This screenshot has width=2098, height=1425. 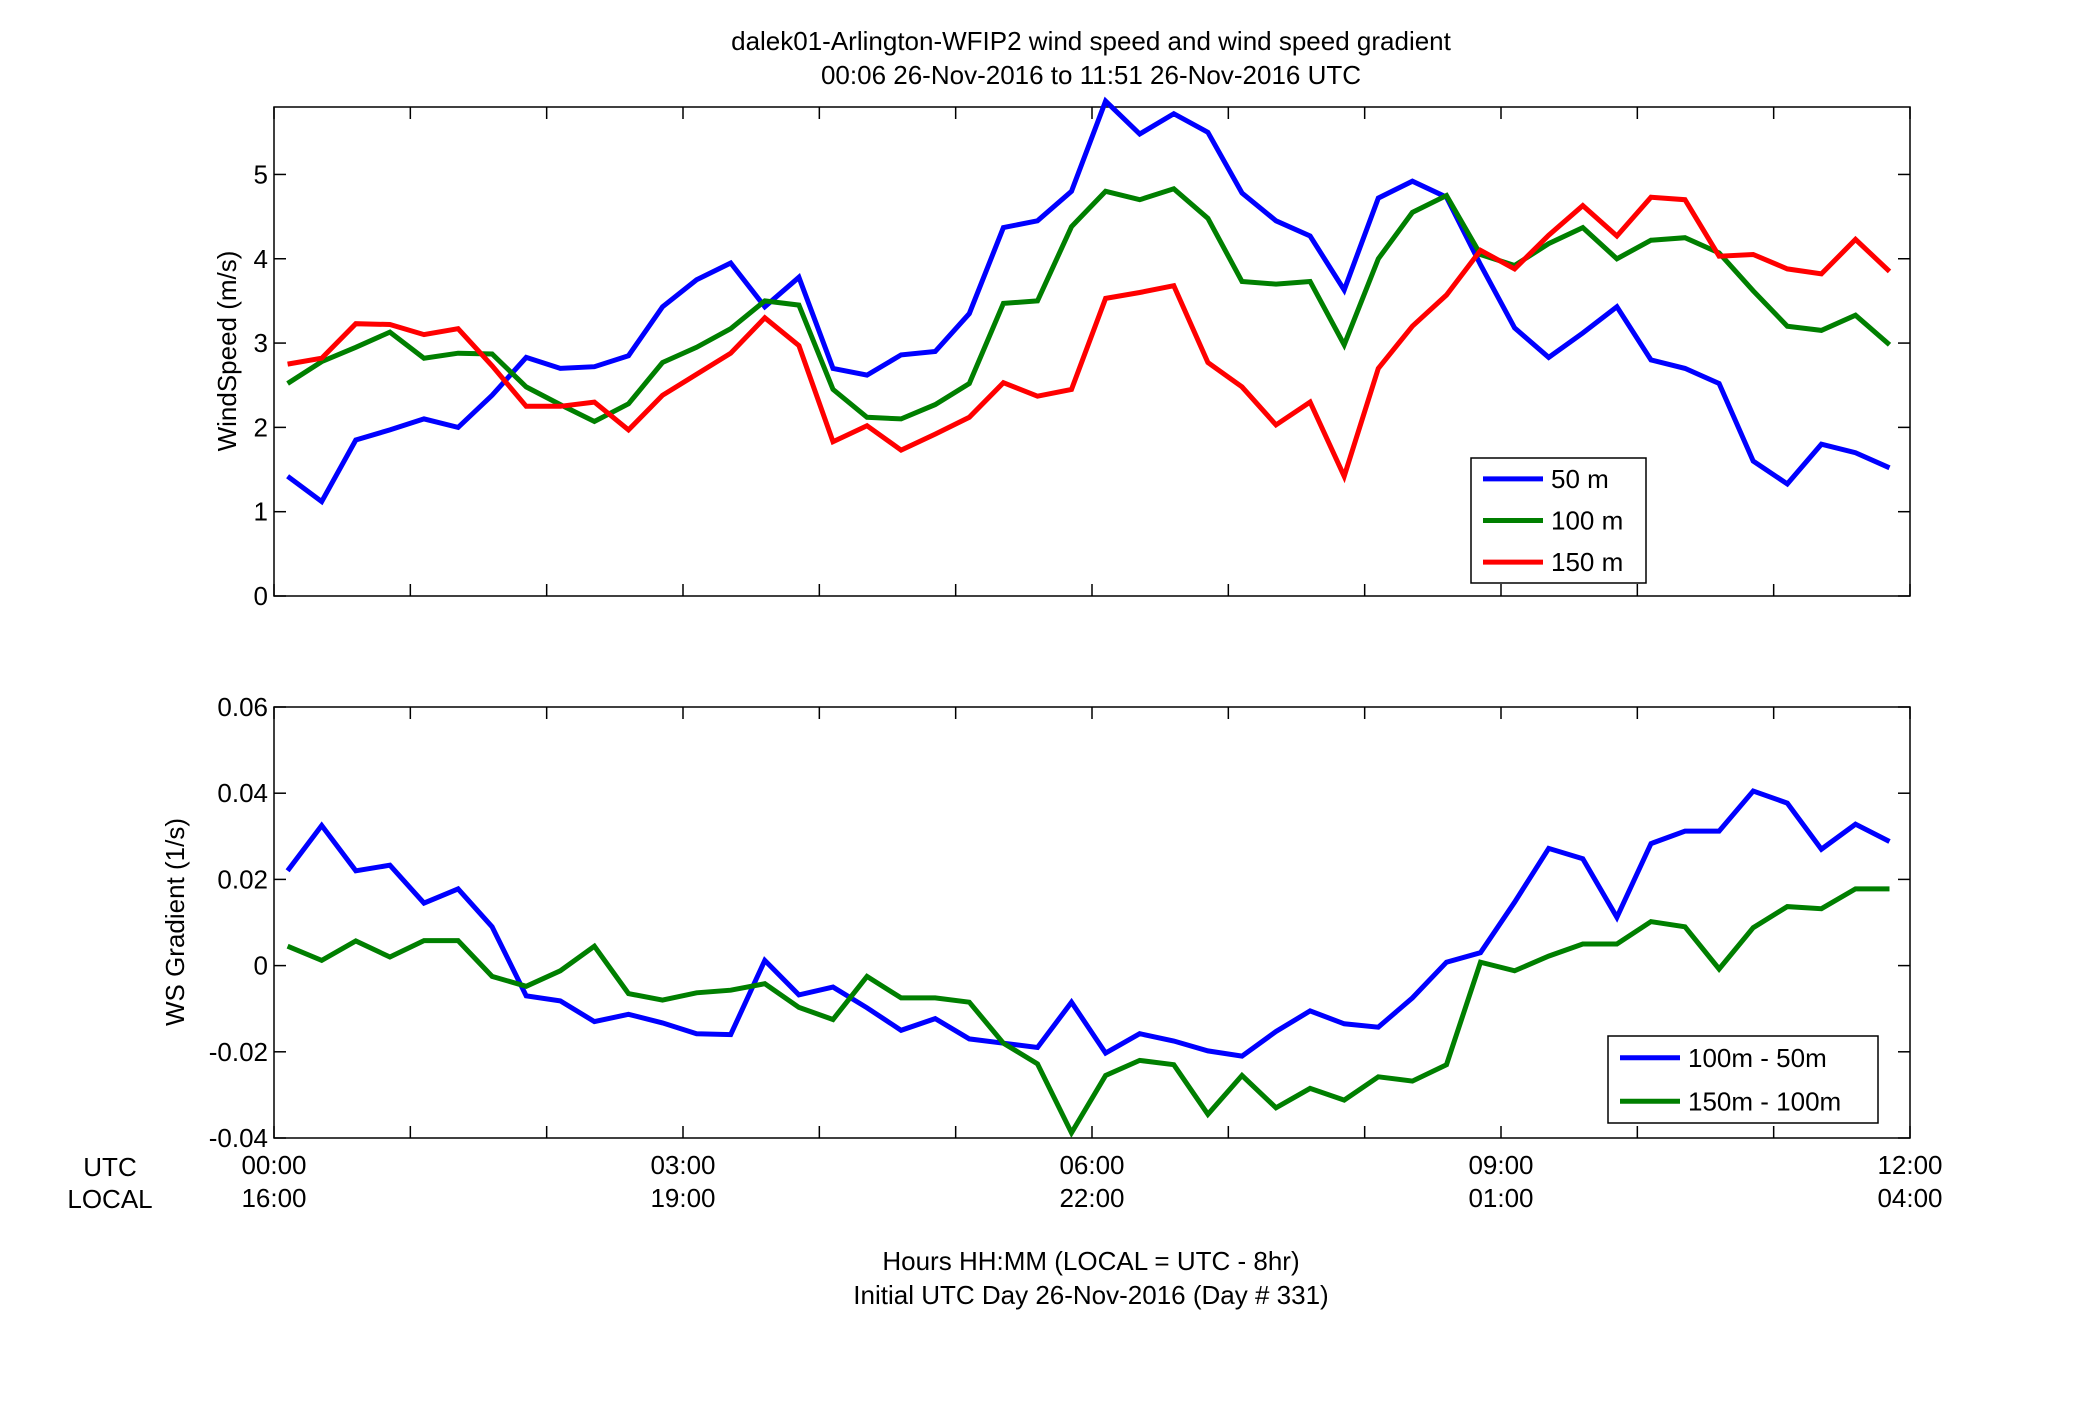 I want to click on gradient-legend-box, so click(x=1743, y=1079).